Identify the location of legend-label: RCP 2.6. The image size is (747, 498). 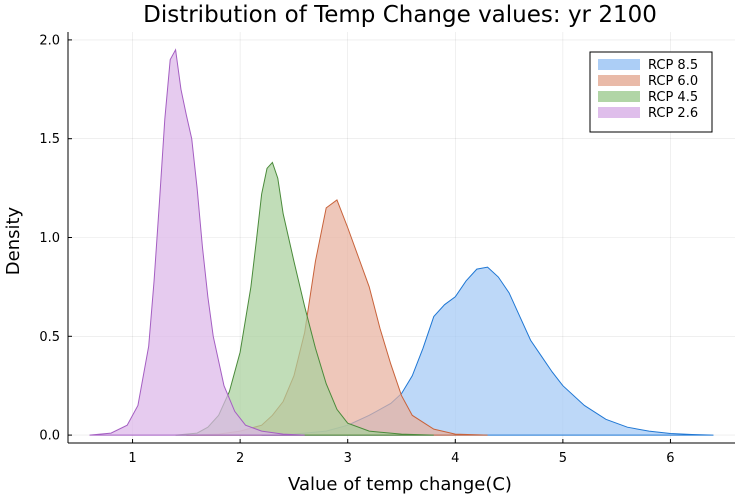
(673, 113).